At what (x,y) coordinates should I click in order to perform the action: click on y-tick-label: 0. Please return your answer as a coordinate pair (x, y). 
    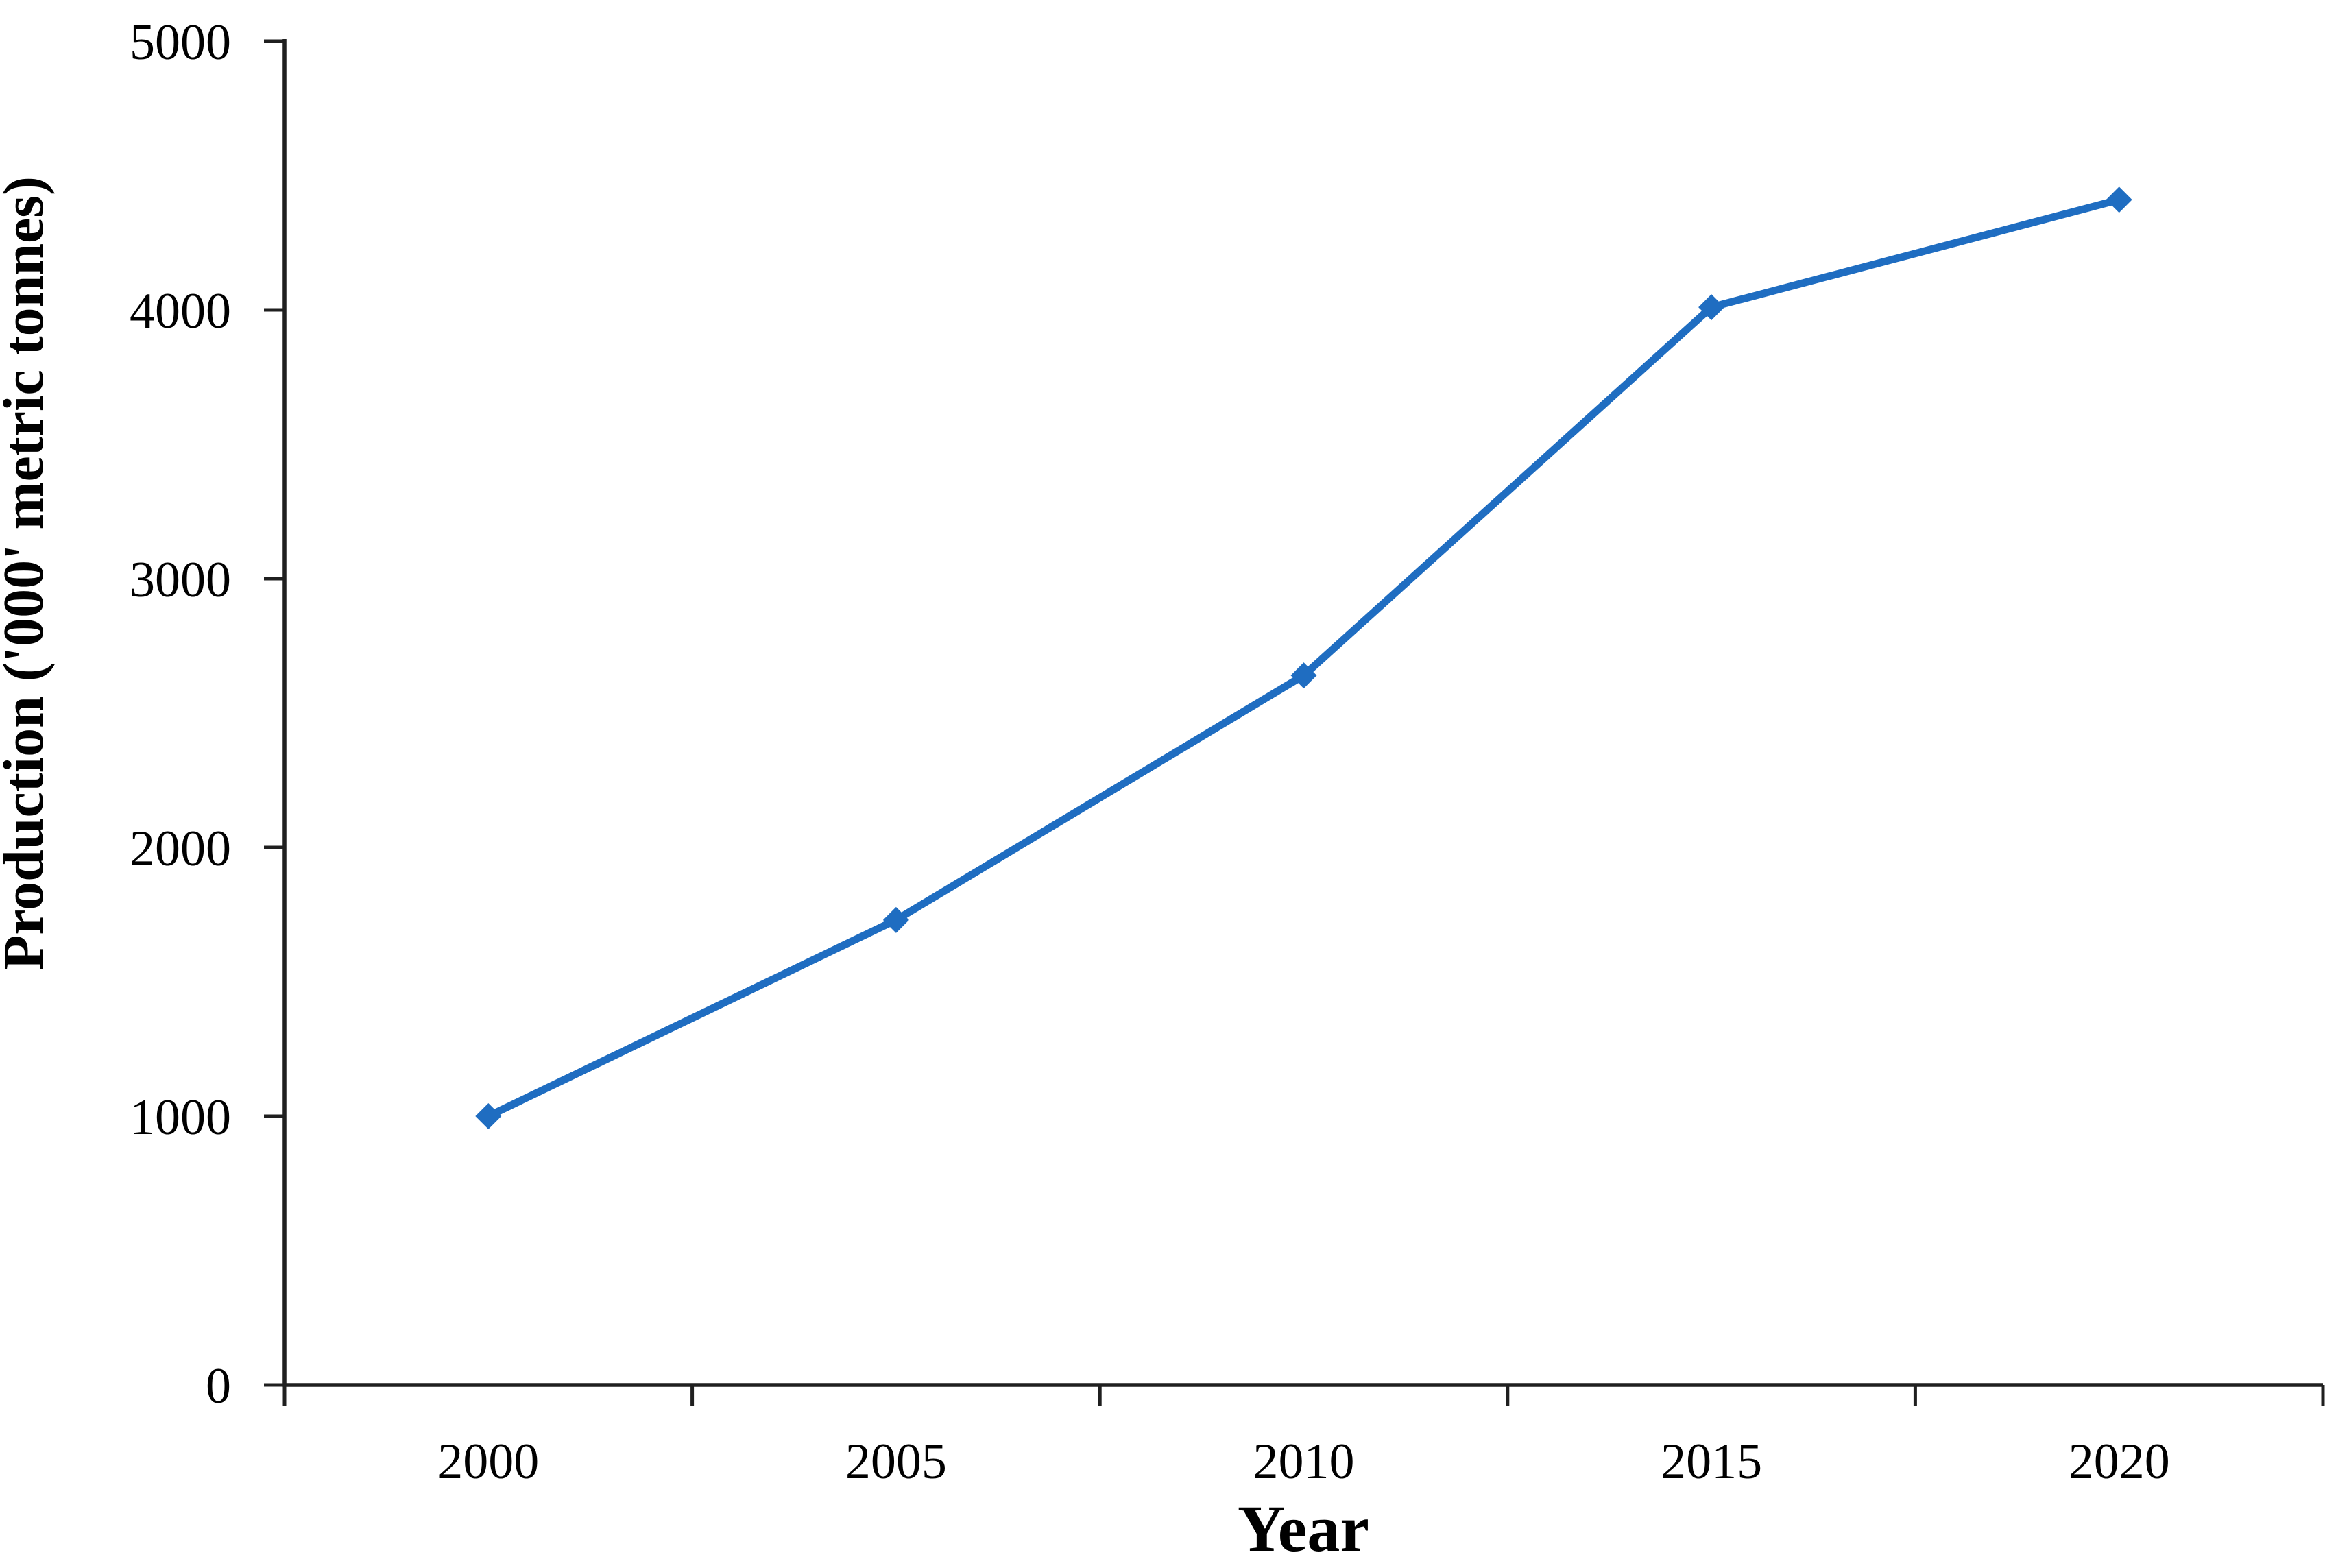
    Looking at the image, I should click on (218, 1386).